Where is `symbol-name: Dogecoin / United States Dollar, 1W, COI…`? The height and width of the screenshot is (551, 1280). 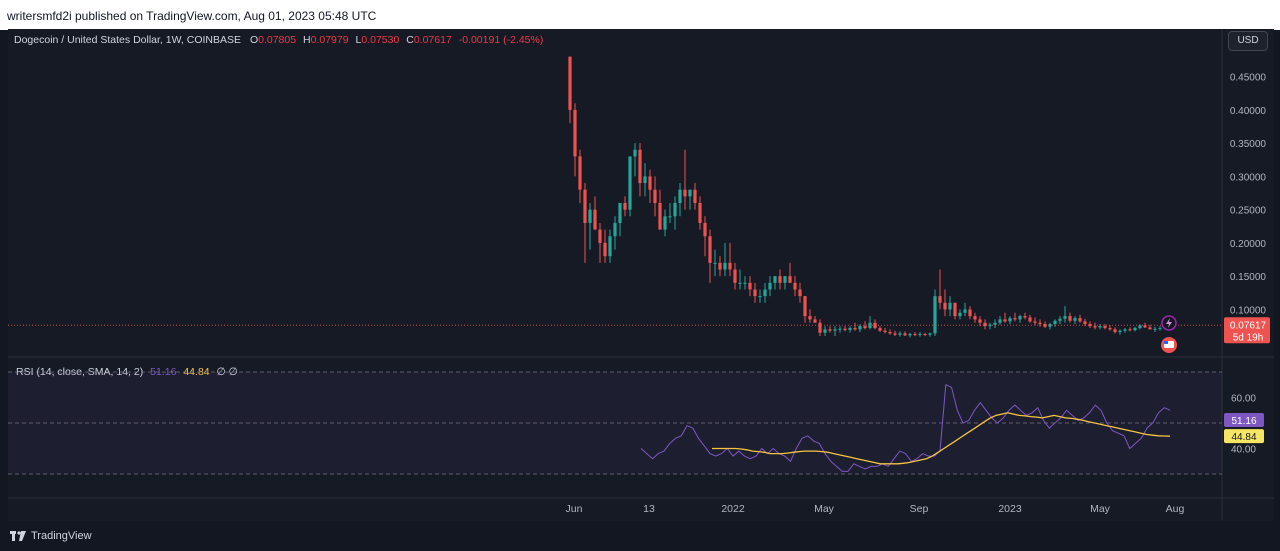 symbol-name: Dogecoin / United States Dollar, 1W, COI… is located at coordinates (128, 40).